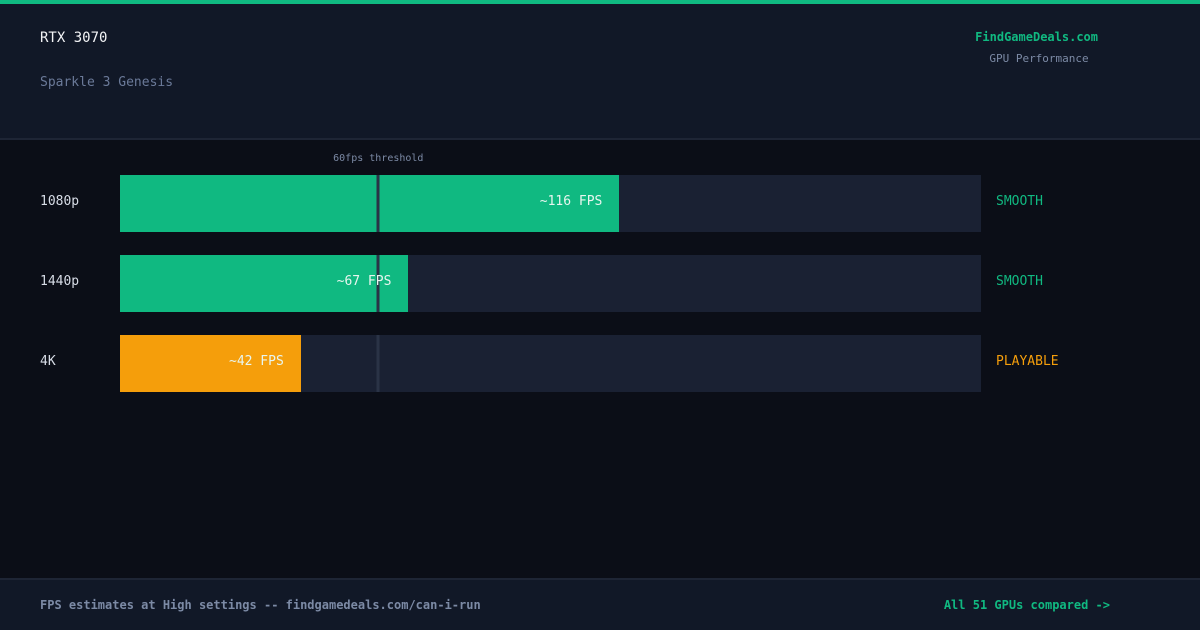 Image resolution: width=1200 pixels, height=630 pixels. Describe the element at coordinates (74, 38) in the screenshot. I see `gpu-title: RTX 3070` at that location.